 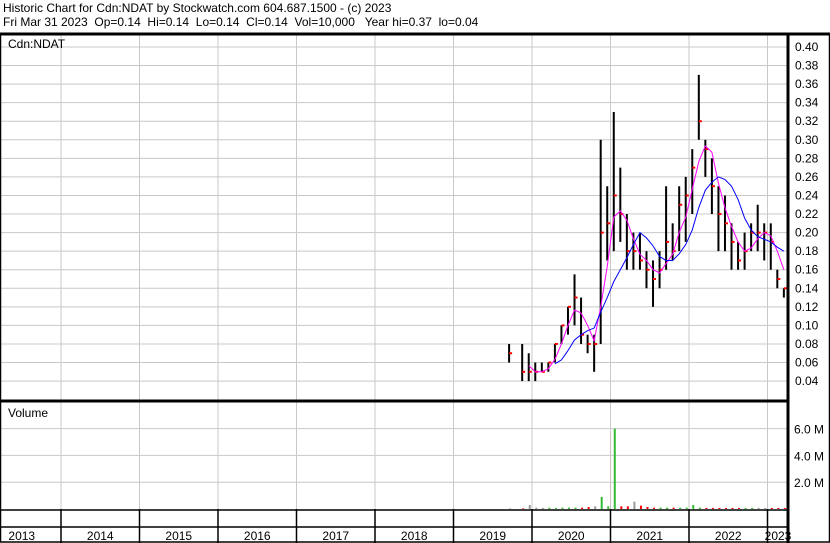 I want to click on price-tick-label: 0.22, so click(x=807, y=214).